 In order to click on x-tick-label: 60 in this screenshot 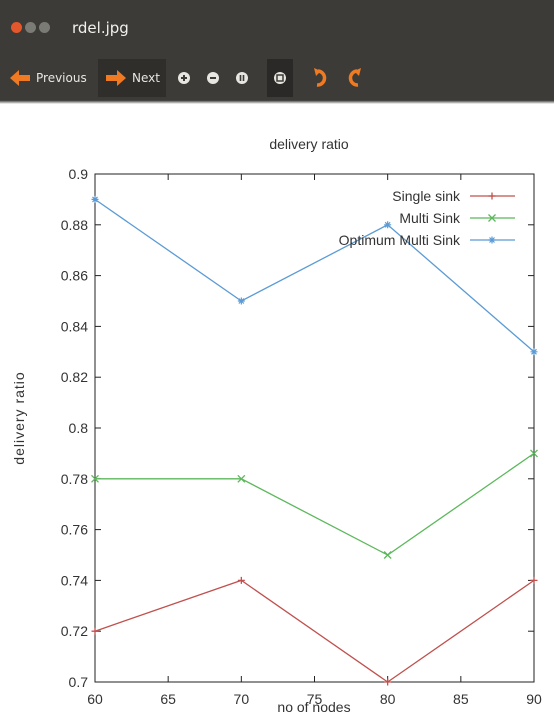, I will do `click(95, 699)`.